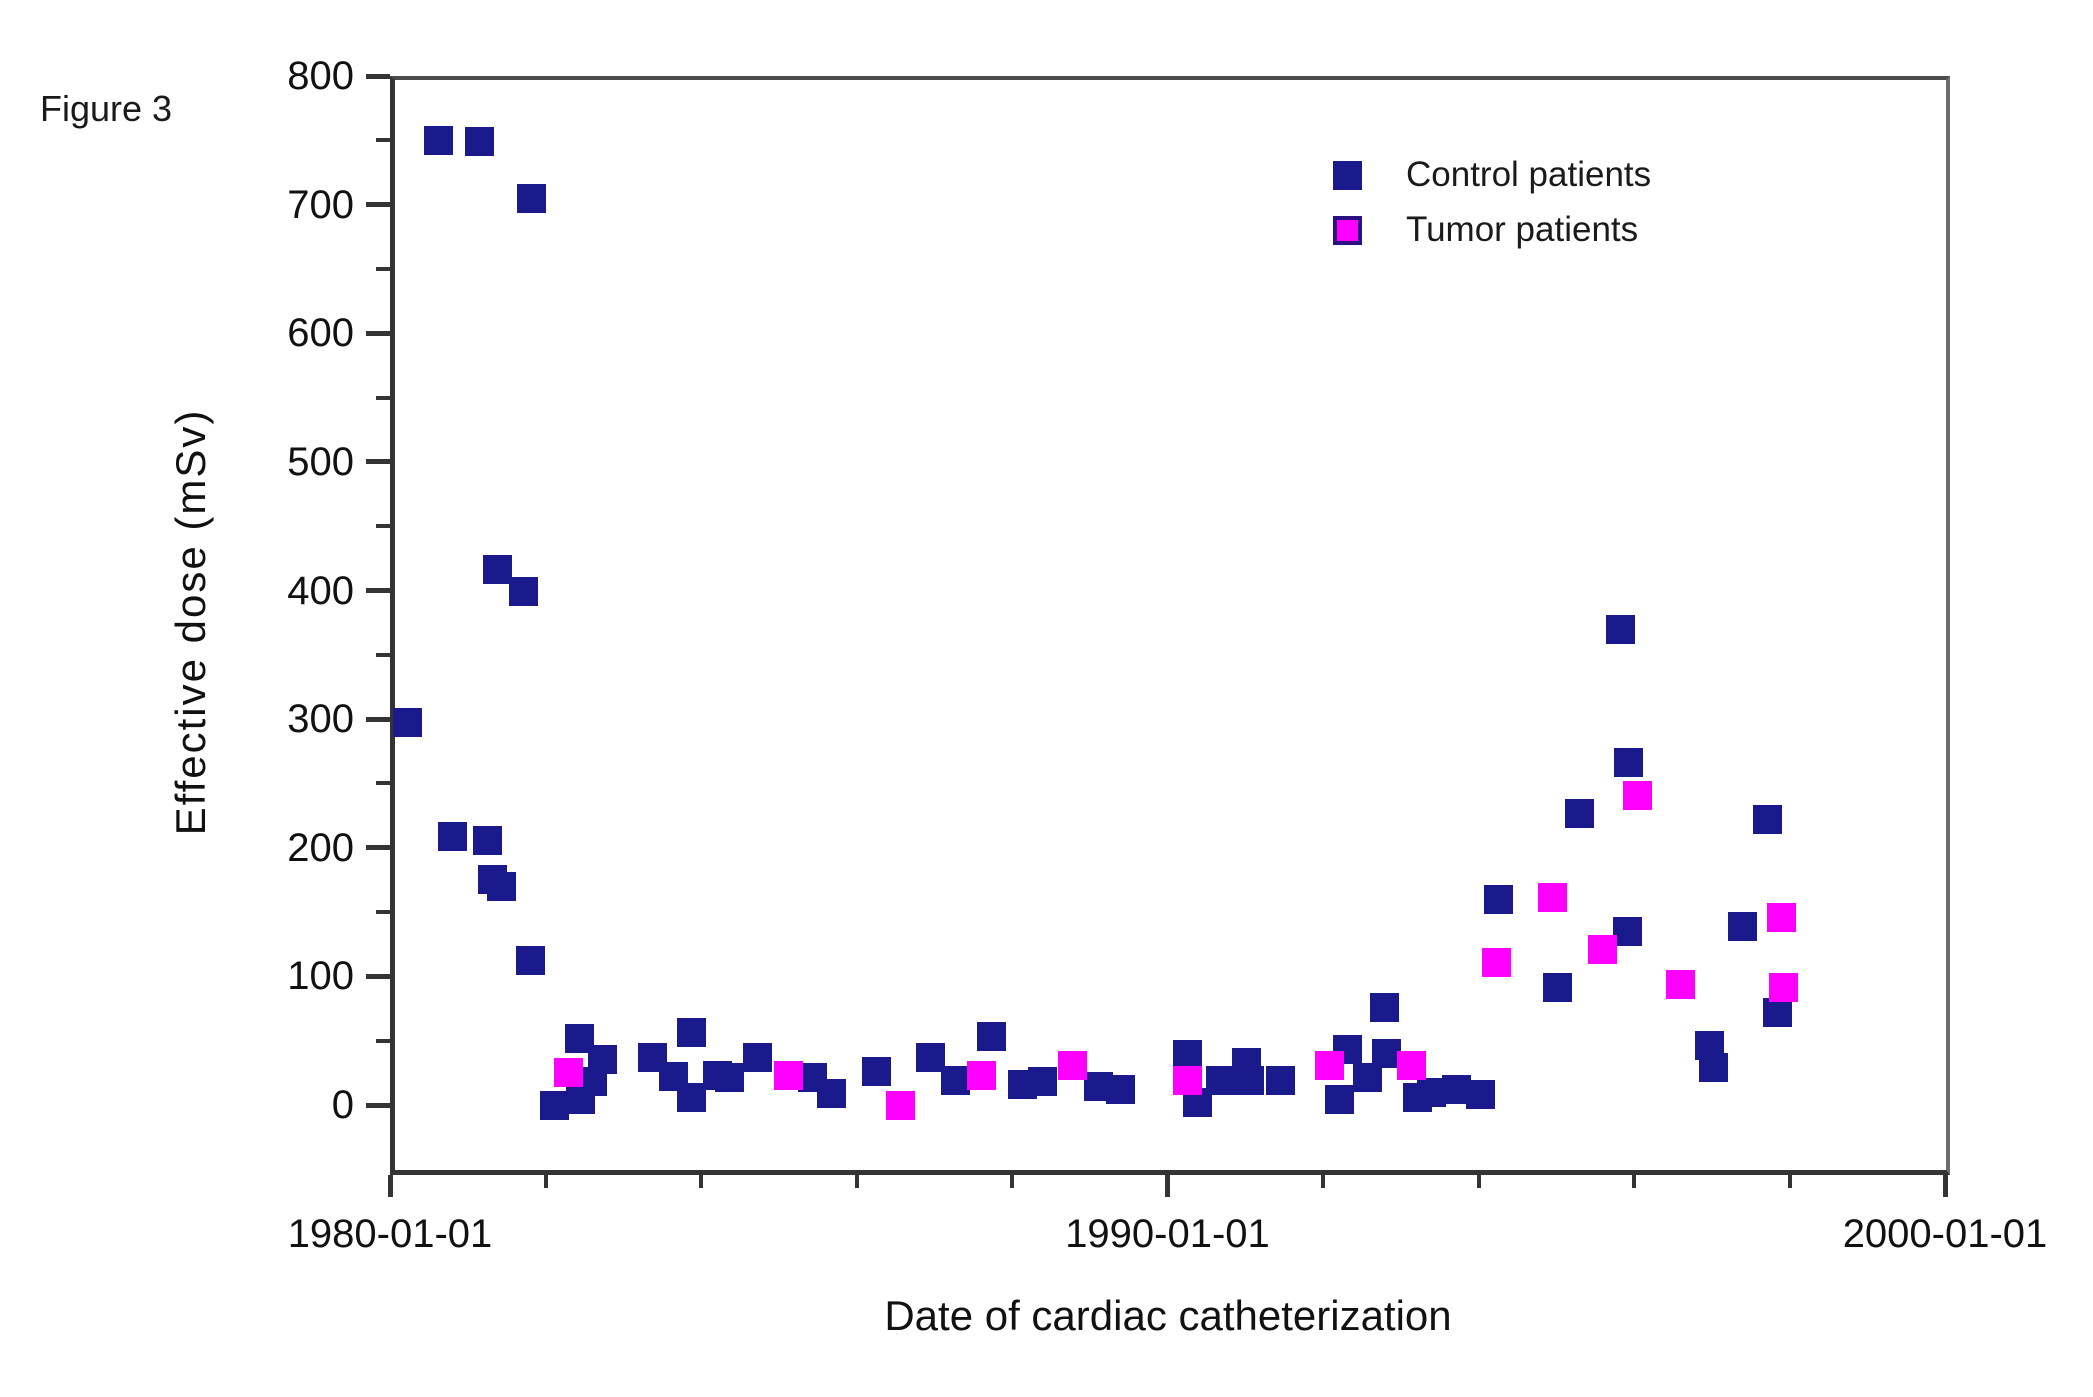  I want to click on legend-label-control: Control patients, so click(1529, 174).